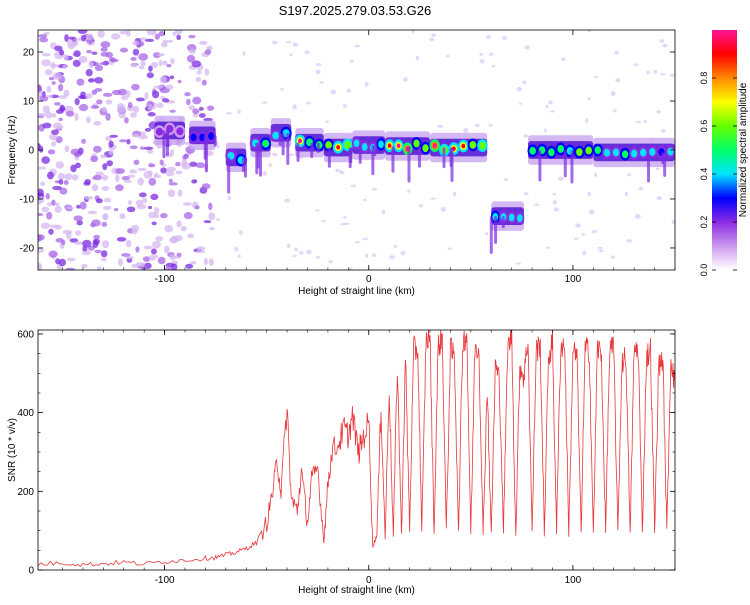 Image resolution: width=750 pixels, height=605 pixels. Describe the element at coordinates (355, 10) in the screenshot. I see `figure-title: S197.2025.279.03.53.G26` at that location.